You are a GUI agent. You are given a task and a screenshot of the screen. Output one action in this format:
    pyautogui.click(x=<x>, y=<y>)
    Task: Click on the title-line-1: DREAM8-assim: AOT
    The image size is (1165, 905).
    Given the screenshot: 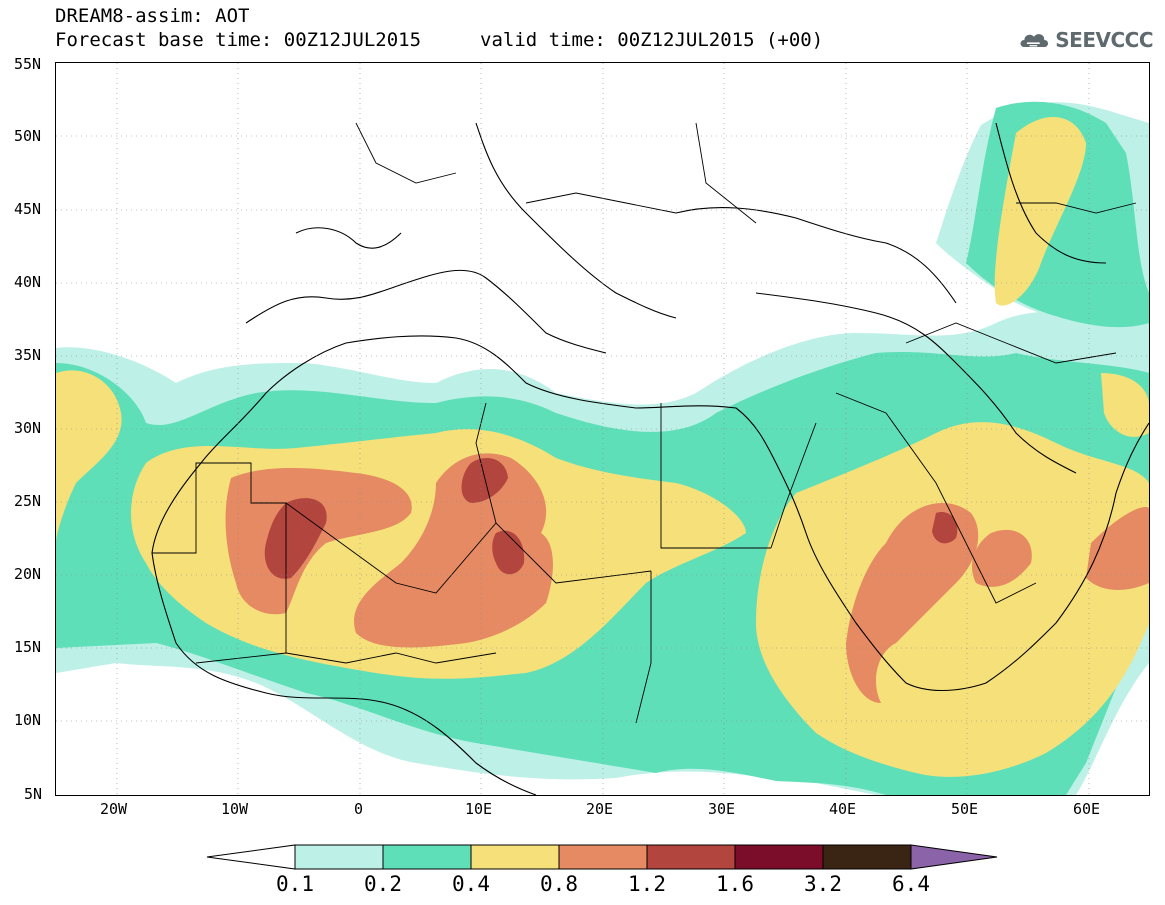 What is the action you would take?
    pyautogui.click(x=152, y=16)
    